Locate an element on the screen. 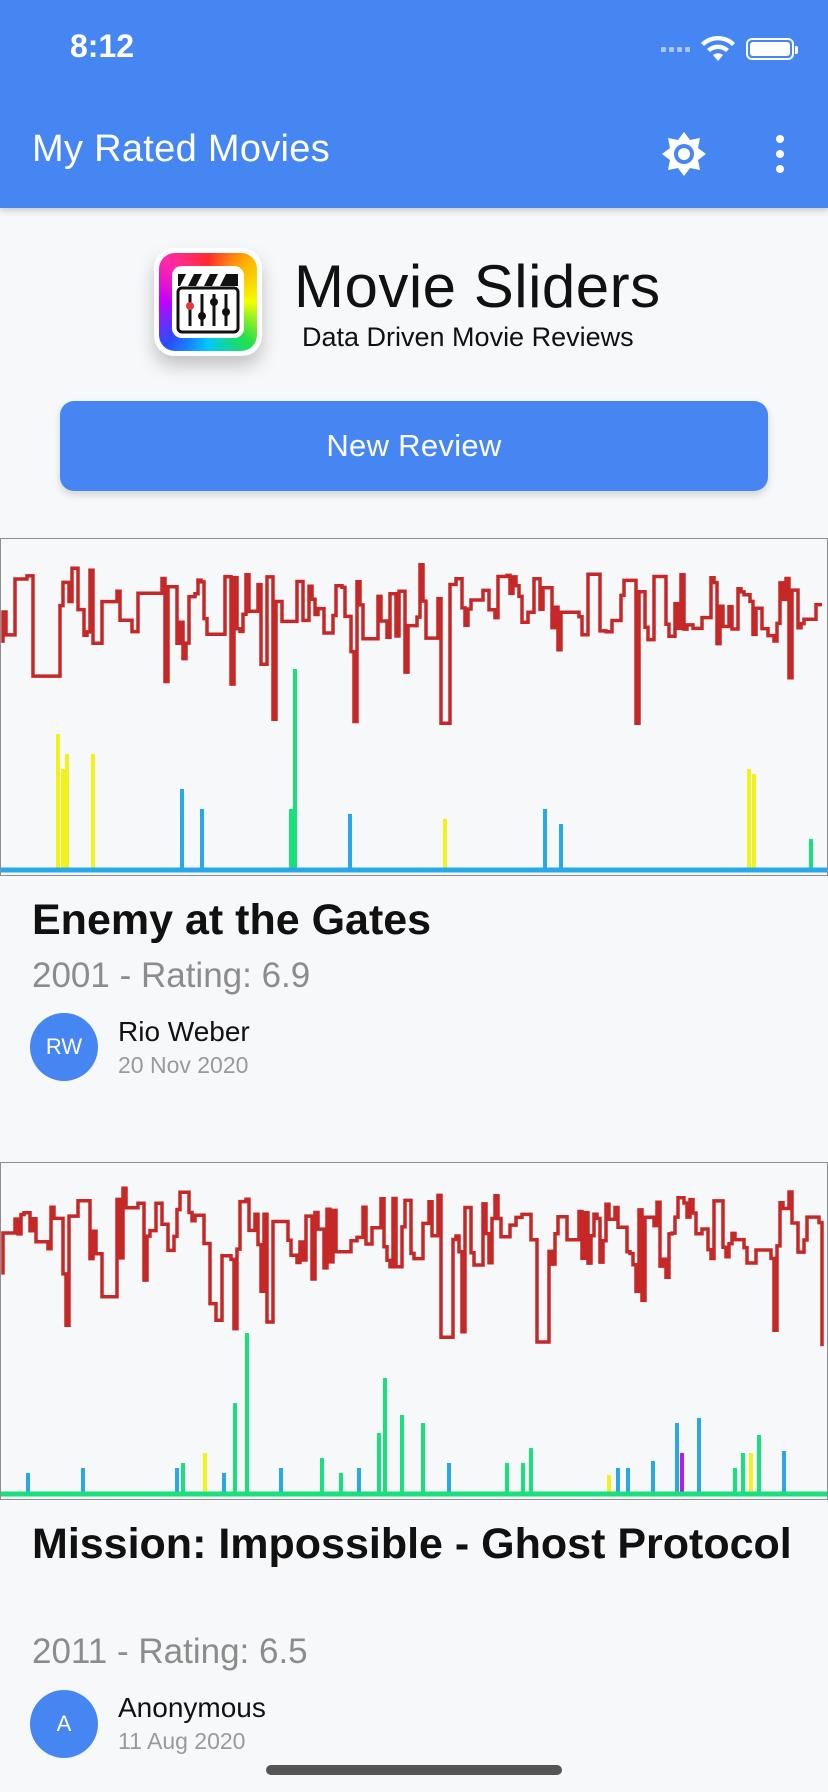  clapperboard-icon is located at coordinates (208, 302).